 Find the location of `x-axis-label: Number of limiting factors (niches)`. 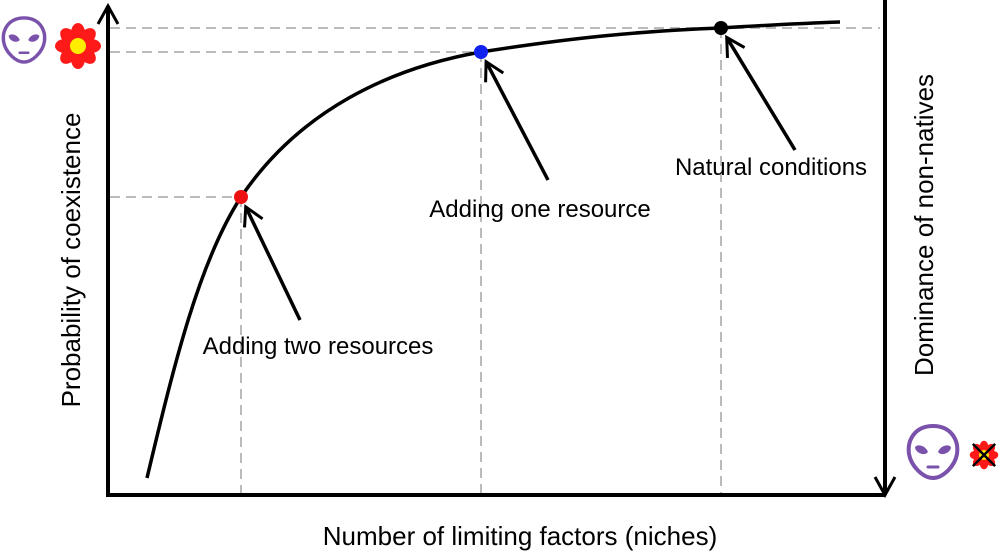

x-axis-label: Number of limiting factors (niches) is located at coordinates (520, 536).